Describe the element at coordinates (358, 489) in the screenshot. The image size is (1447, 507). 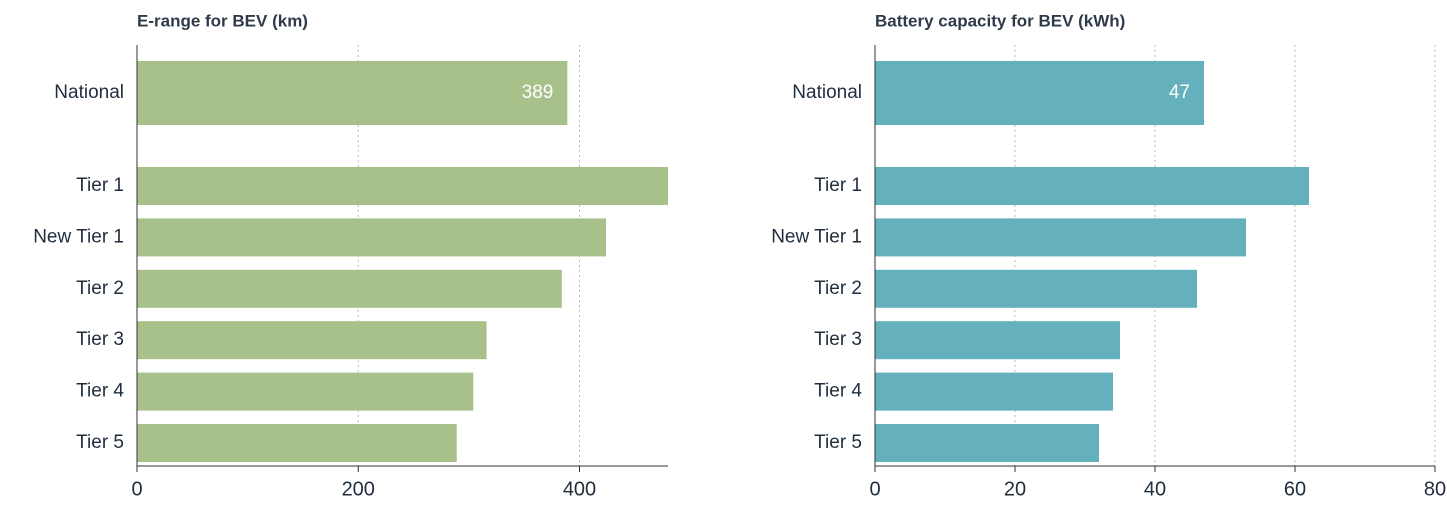
I see `x-tick-label: 200` at that location.